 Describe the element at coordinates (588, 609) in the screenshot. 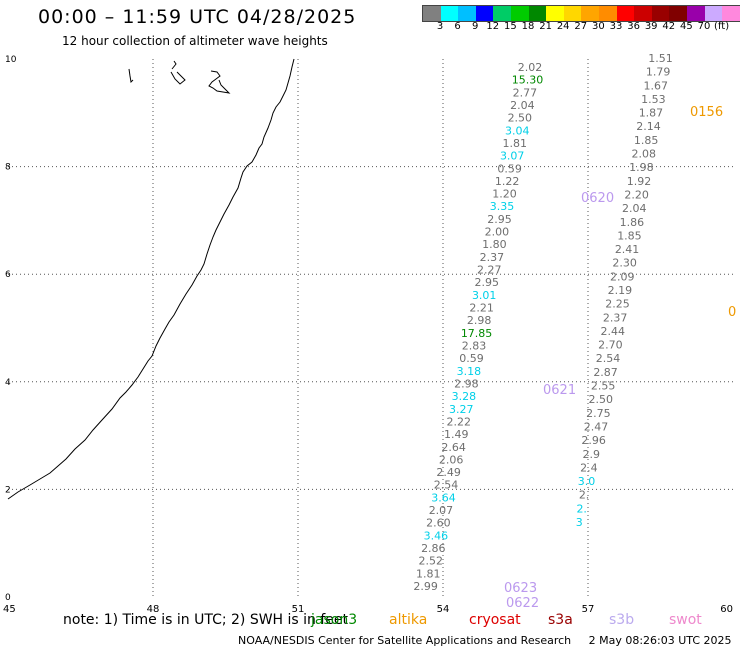

I see `lon-tick-label: 57` at that location.